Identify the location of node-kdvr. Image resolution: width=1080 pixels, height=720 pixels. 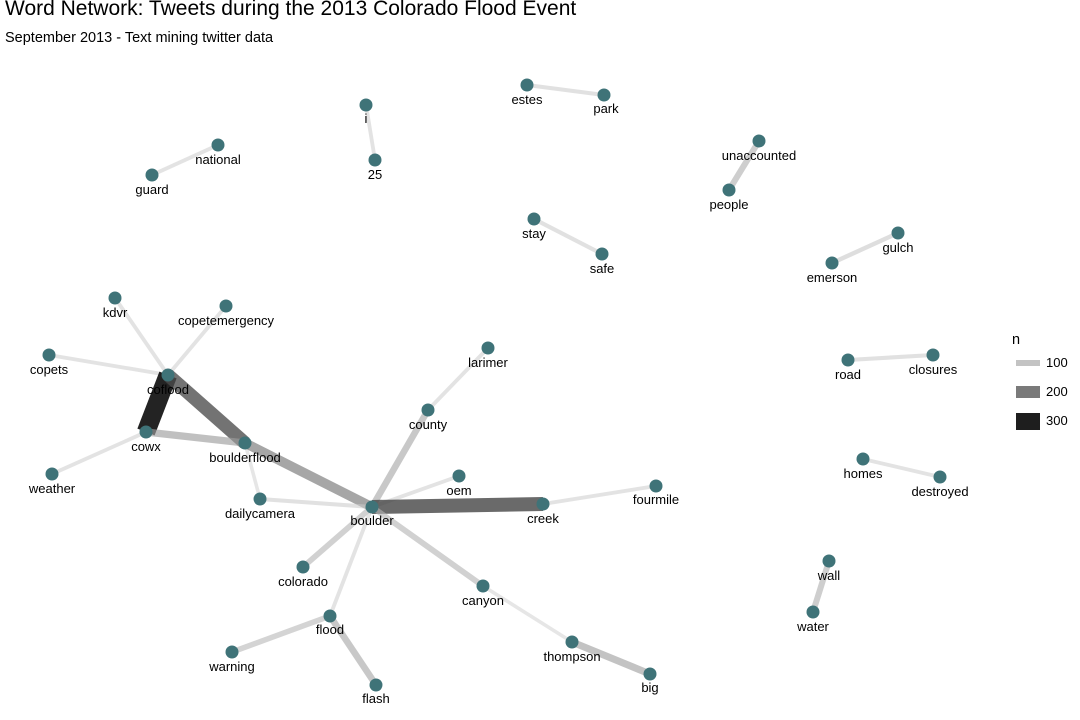
(115, 298).